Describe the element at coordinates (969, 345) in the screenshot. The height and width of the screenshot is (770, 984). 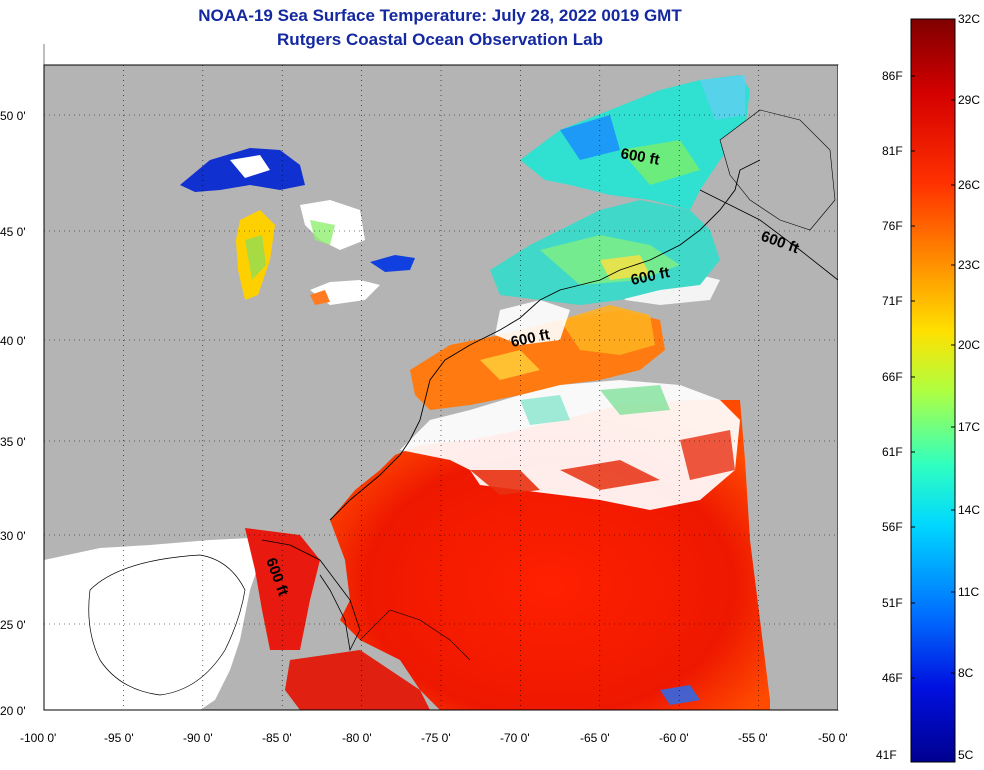
I see `colorbar-celsius-label: 20C` at that location.